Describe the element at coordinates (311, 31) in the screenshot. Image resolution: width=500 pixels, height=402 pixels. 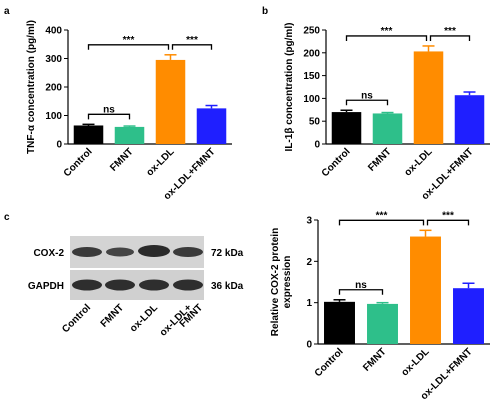
I see `y-tick-label: 250` at that location.